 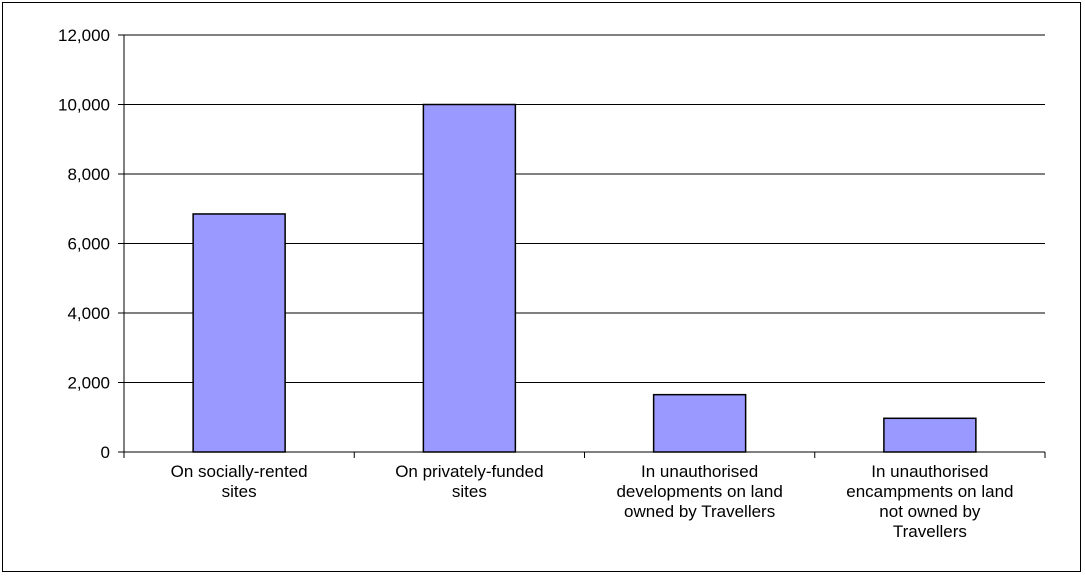 What do you see at coordinates (88, 383) in the screenshot?
I see `y-tick-label: 2,000` at bounding box center [88, 383].